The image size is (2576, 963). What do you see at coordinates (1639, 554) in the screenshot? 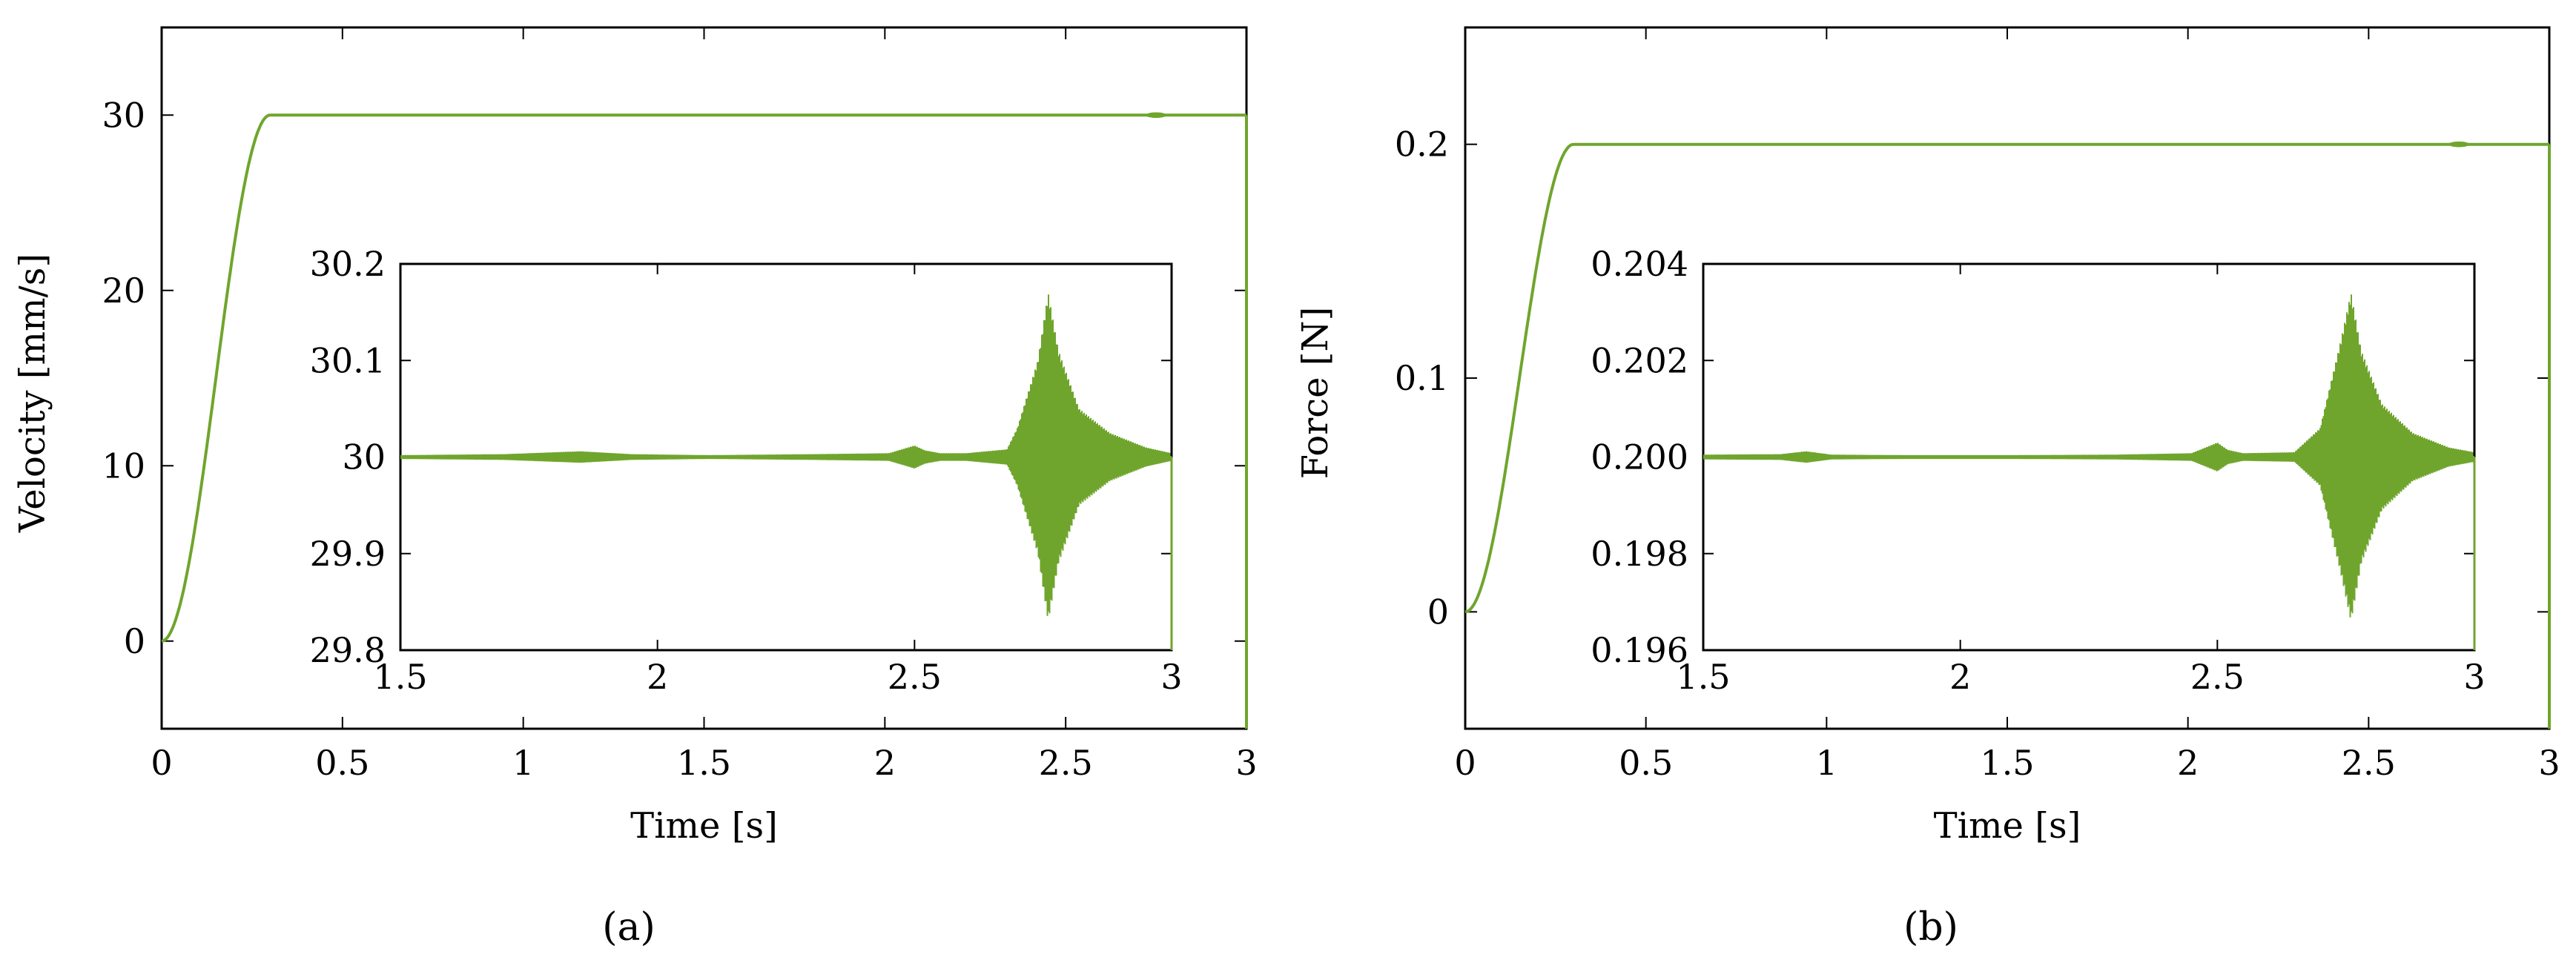
I see `inset-ytick-label: 0.198` at bounding box center [1639, 554].